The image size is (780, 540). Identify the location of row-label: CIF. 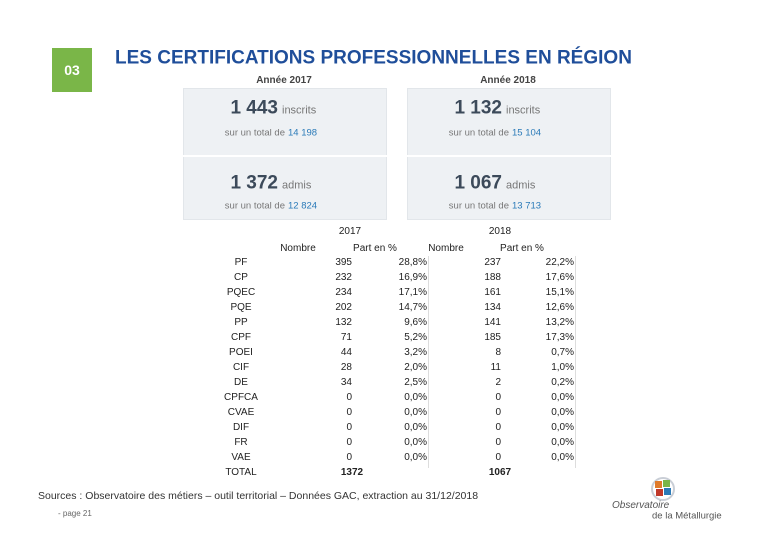
(241, 367).